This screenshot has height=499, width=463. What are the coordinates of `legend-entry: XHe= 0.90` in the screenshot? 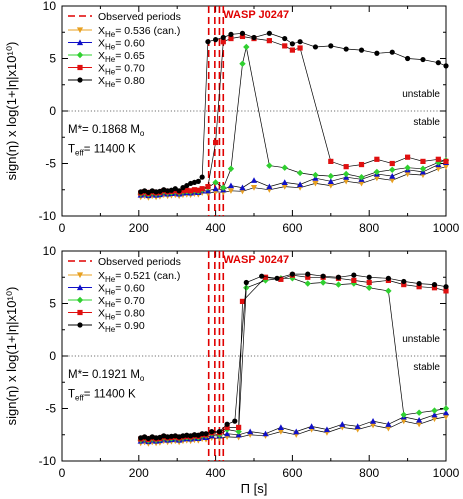 It's located at (121, 327).